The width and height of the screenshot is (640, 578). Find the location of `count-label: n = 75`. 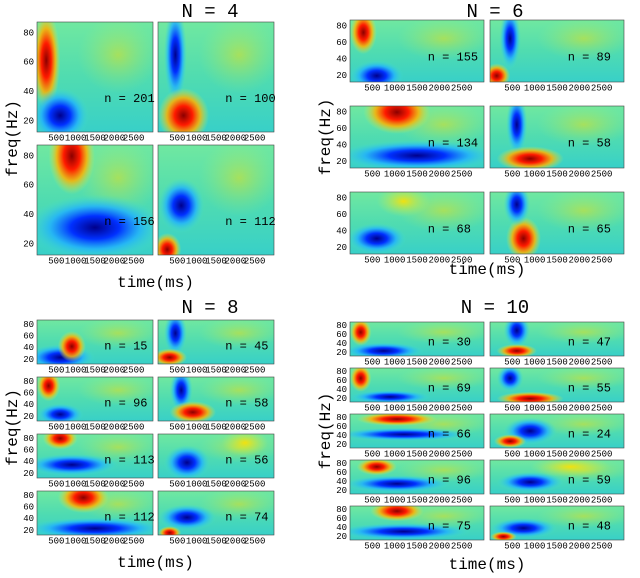

count-label: n = 75 is located at coordinates (449, 527).